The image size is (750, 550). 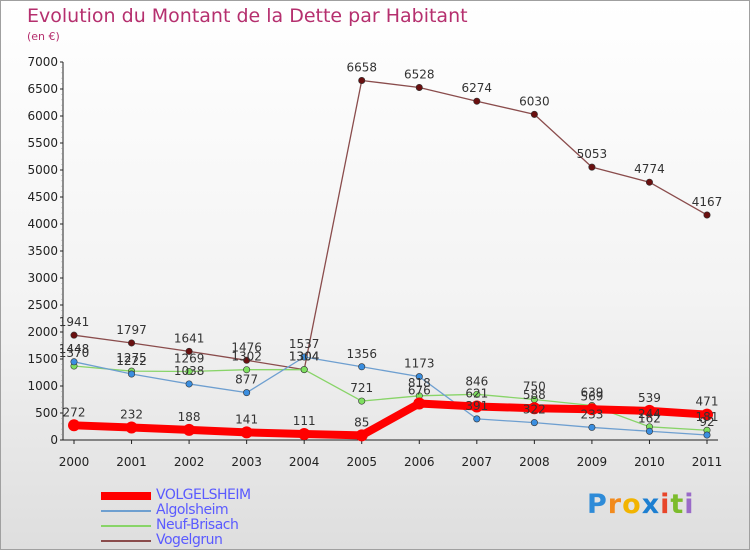 What do you see at coordinates (615, 504) in the screenshot?
I see `logo-letter: r` at bounding box center [615, 504].